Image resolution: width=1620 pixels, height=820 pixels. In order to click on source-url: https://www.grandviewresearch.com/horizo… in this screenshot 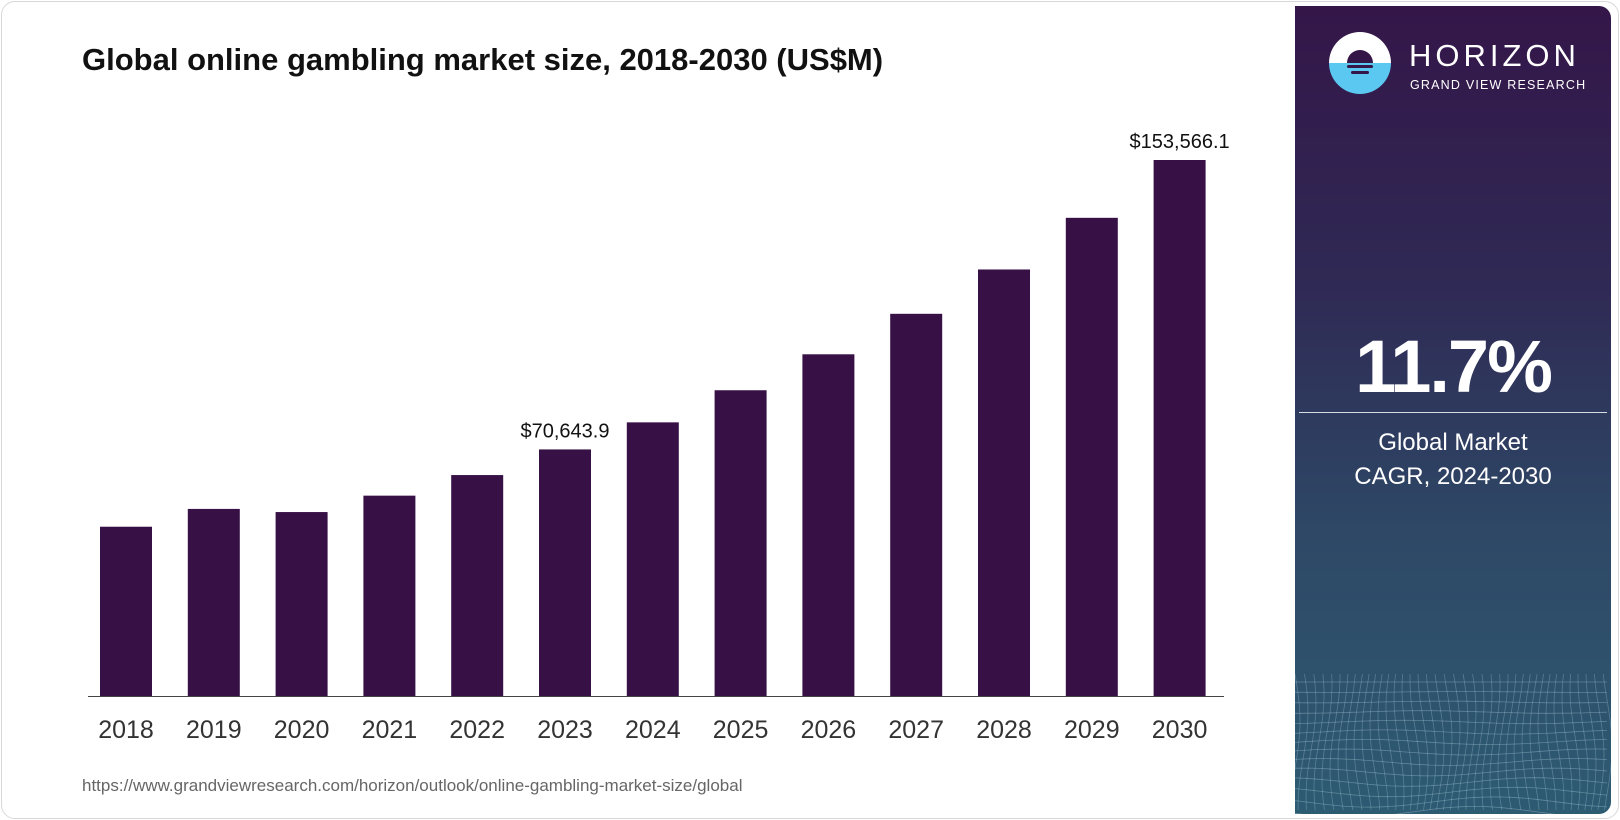, I will do `click(412, 785)`.